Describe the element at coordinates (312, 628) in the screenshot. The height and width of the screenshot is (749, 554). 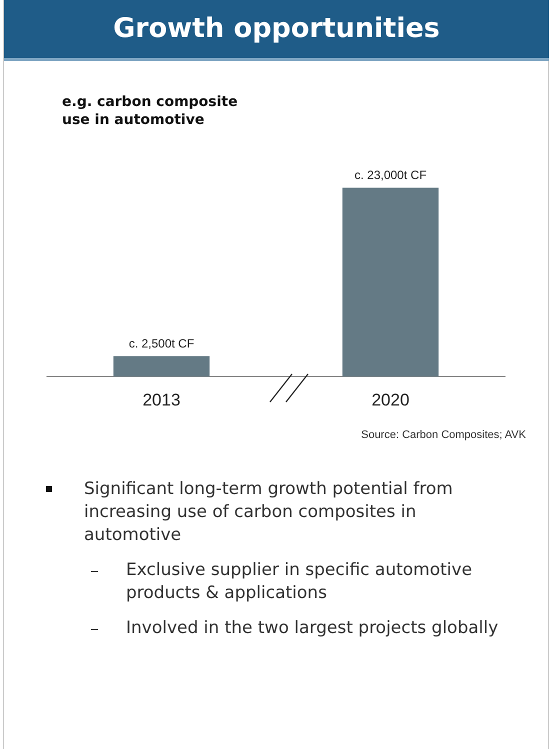
I see `text: Involved in the two largest projects globally` at that location.